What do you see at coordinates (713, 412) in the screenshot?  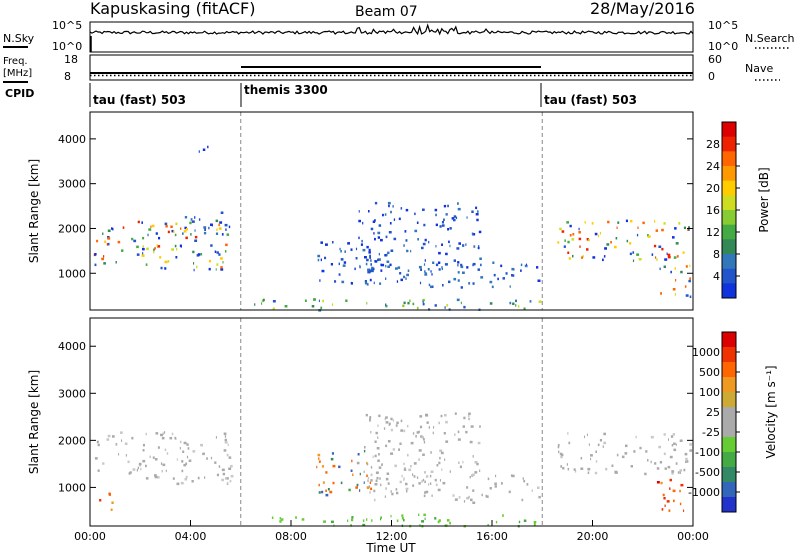 I see `velocity-colorbar-tick-label: 25` at bounding box center [713, 412].